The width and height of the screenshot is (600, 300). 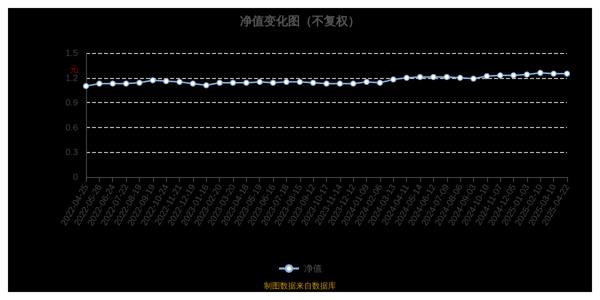 I want to click on y-tick-label: 0.3, so click(x=71, y=152).